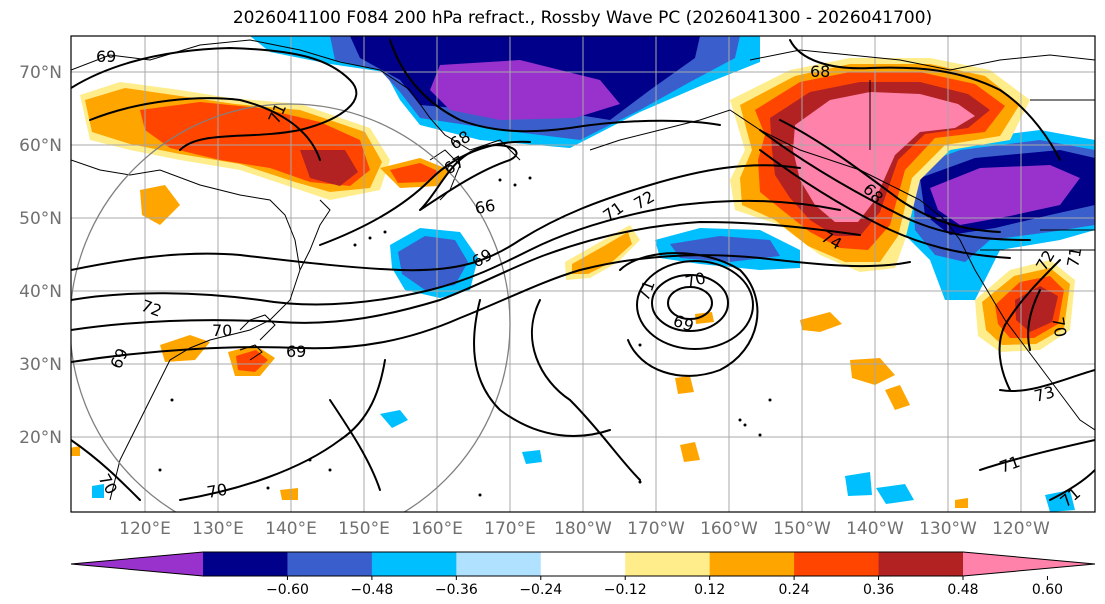 Image resolution: width=1105 pixels, height=604 pixels. What do you see at coordinates (884, 157) in the screenshot?
I see `shade-gulf-alaska-pink` at bounding box center [884, 157].